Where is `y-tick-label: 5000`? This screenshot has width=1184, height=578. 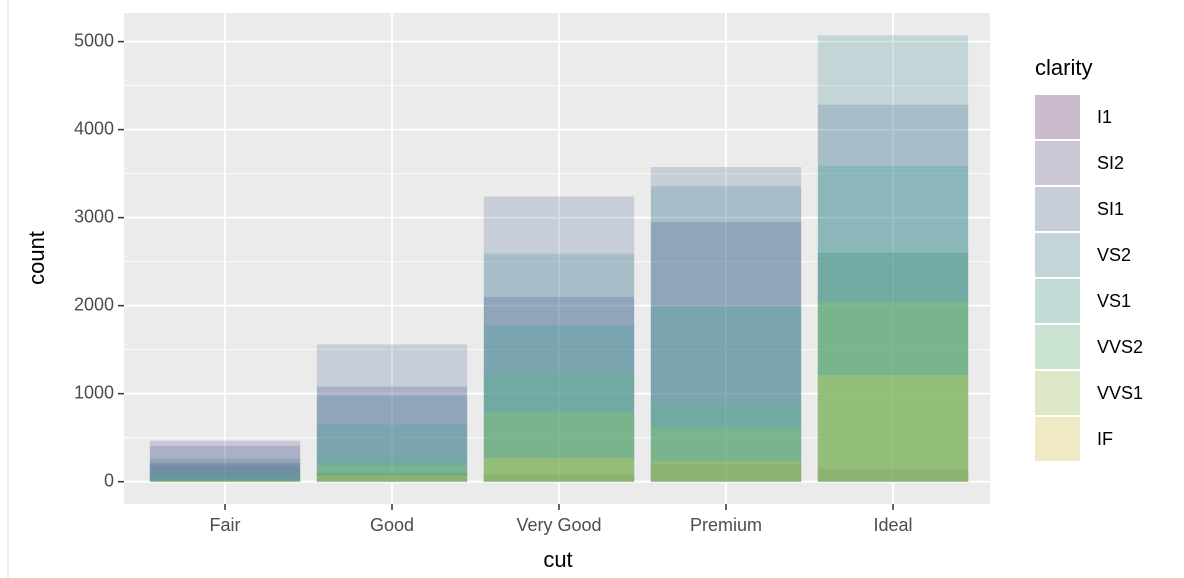 y-tick-label: 5000 is located at coordinates (94, 40).